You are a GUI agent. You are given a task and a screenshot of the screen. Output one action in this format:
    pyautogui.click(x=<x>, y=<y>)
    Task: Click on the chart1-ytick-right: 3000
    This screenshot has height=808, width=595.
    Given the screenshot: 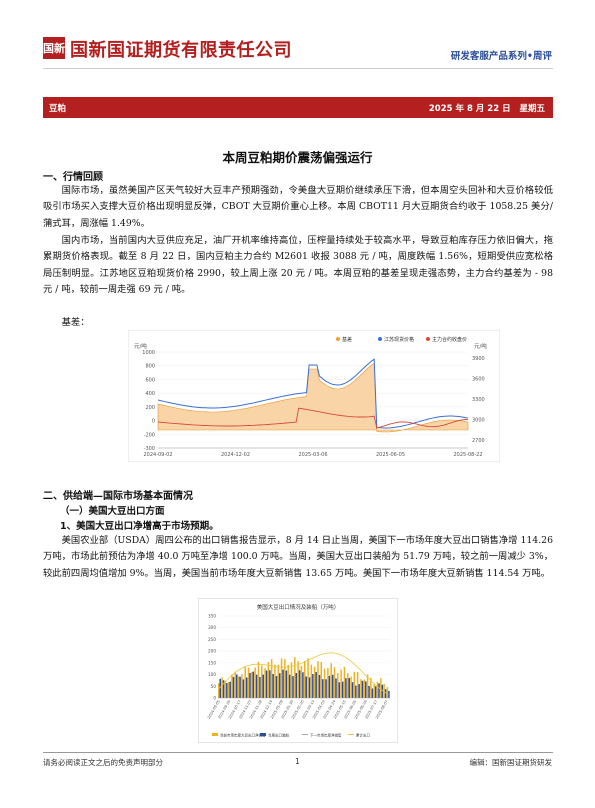 What is the action you would take?
    pyautogui.click(x=478, y=421)
    